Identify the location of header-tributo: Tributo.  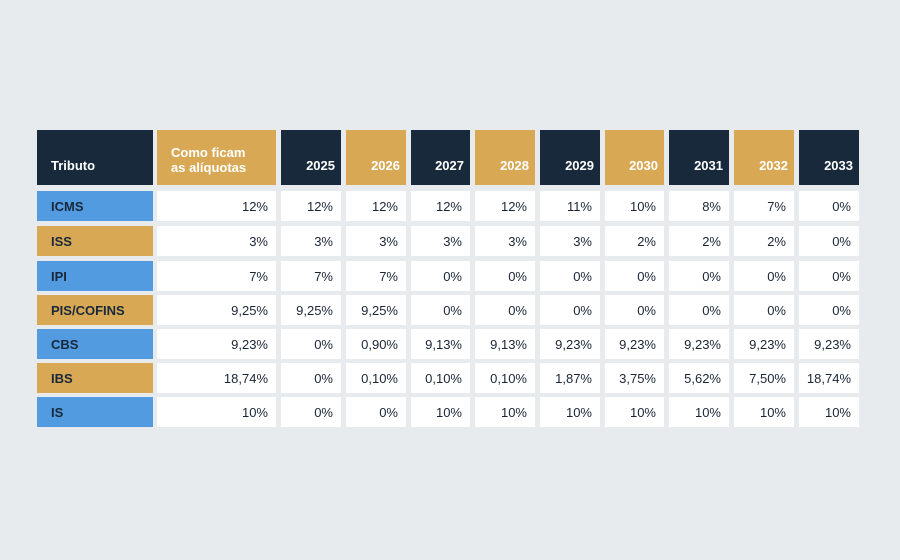
(95, 157).